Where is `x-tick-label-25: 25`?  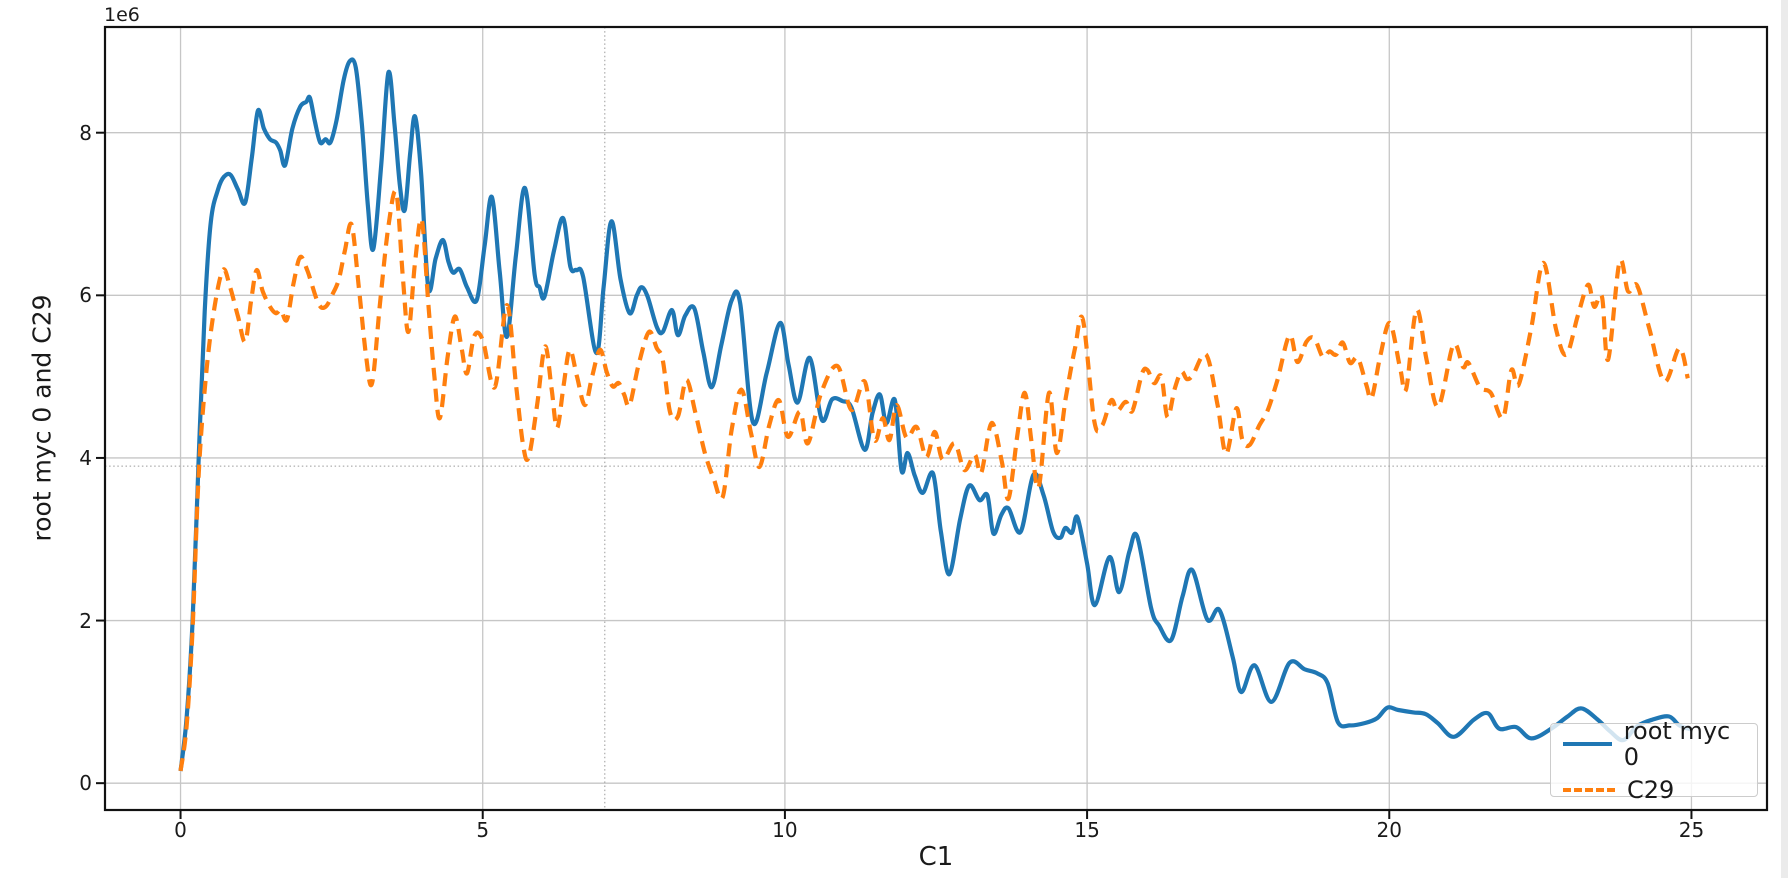
x-tick-label-25: 25 is located at coordinates (1691, 830).